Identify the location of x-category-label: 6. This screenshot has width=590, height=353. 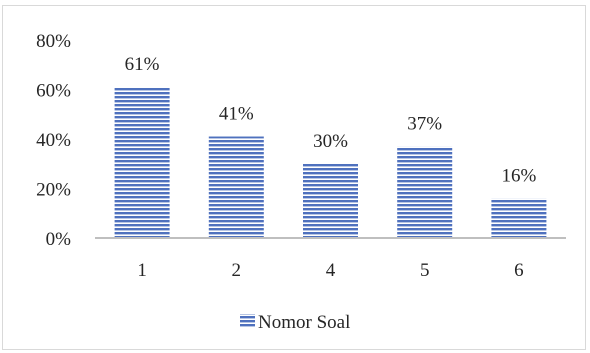
(519, 270).